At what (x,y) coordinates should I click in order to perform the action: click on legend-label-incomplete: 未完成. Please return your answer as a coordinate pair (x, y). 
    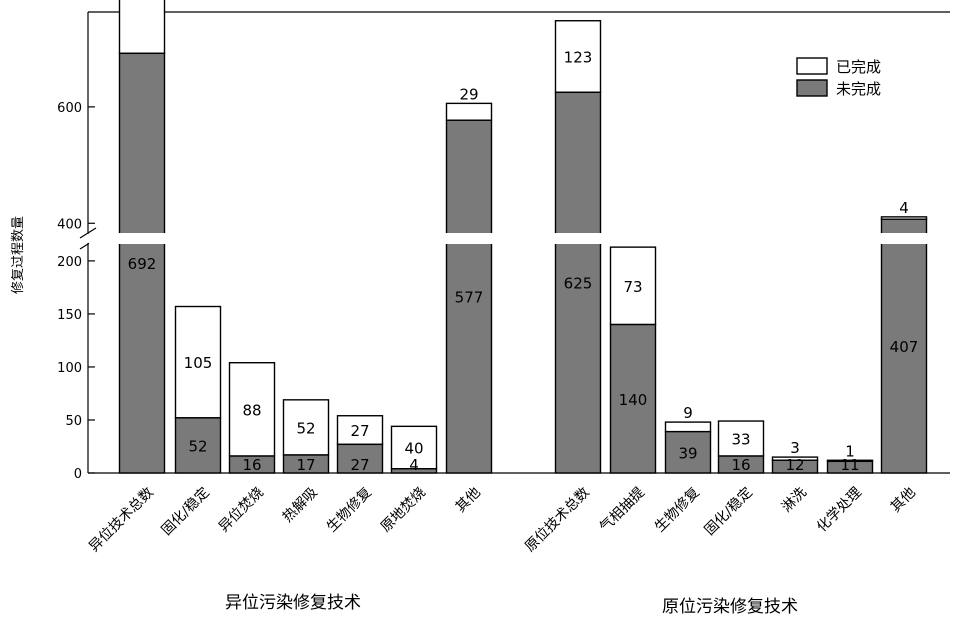
    Looking at the image, I should click on (858, 89).